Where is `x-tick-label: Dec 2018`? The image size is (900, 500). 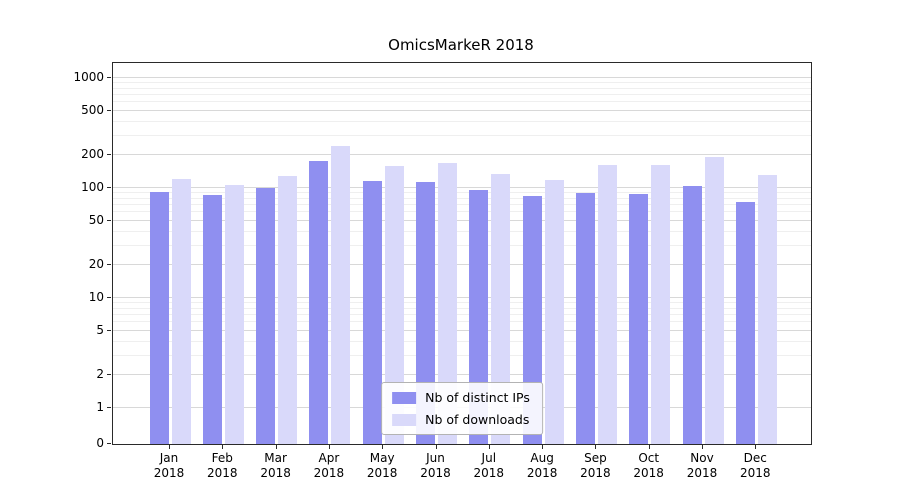
x-tick-label: Dec 2018 is located at coordinates (755, 466).